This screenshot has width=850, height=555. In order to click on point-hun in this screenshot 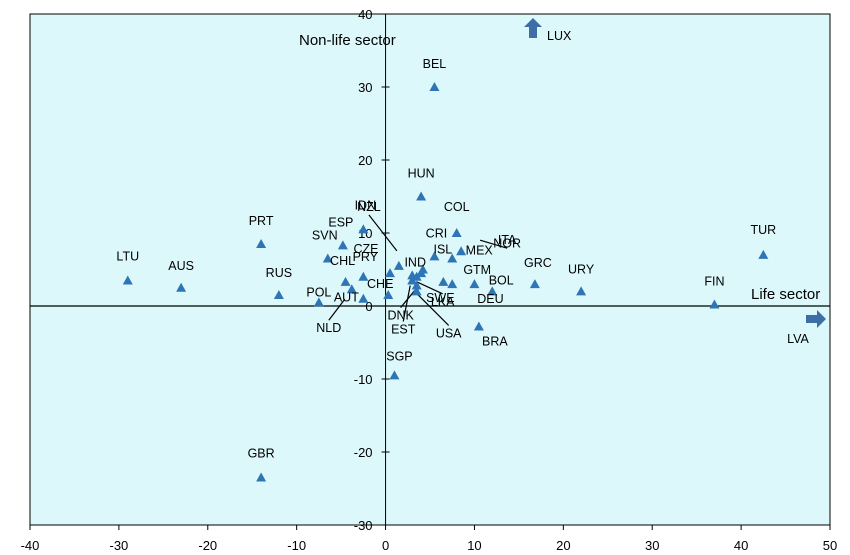, I will do `click(421, 196)`.